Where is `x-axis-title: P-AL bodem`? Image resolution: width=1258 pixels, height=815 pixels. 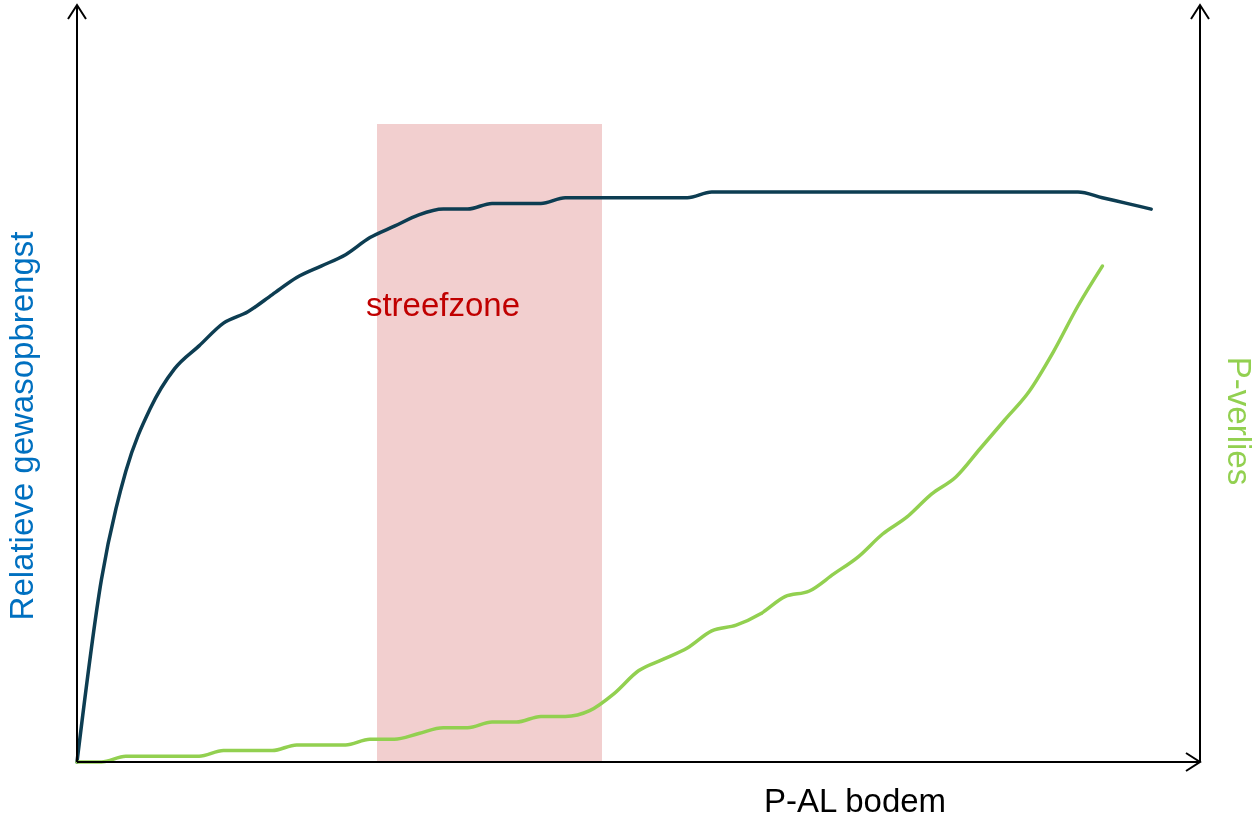 x-axis-title: P-AL bodem is located at coordinates (855, 798).